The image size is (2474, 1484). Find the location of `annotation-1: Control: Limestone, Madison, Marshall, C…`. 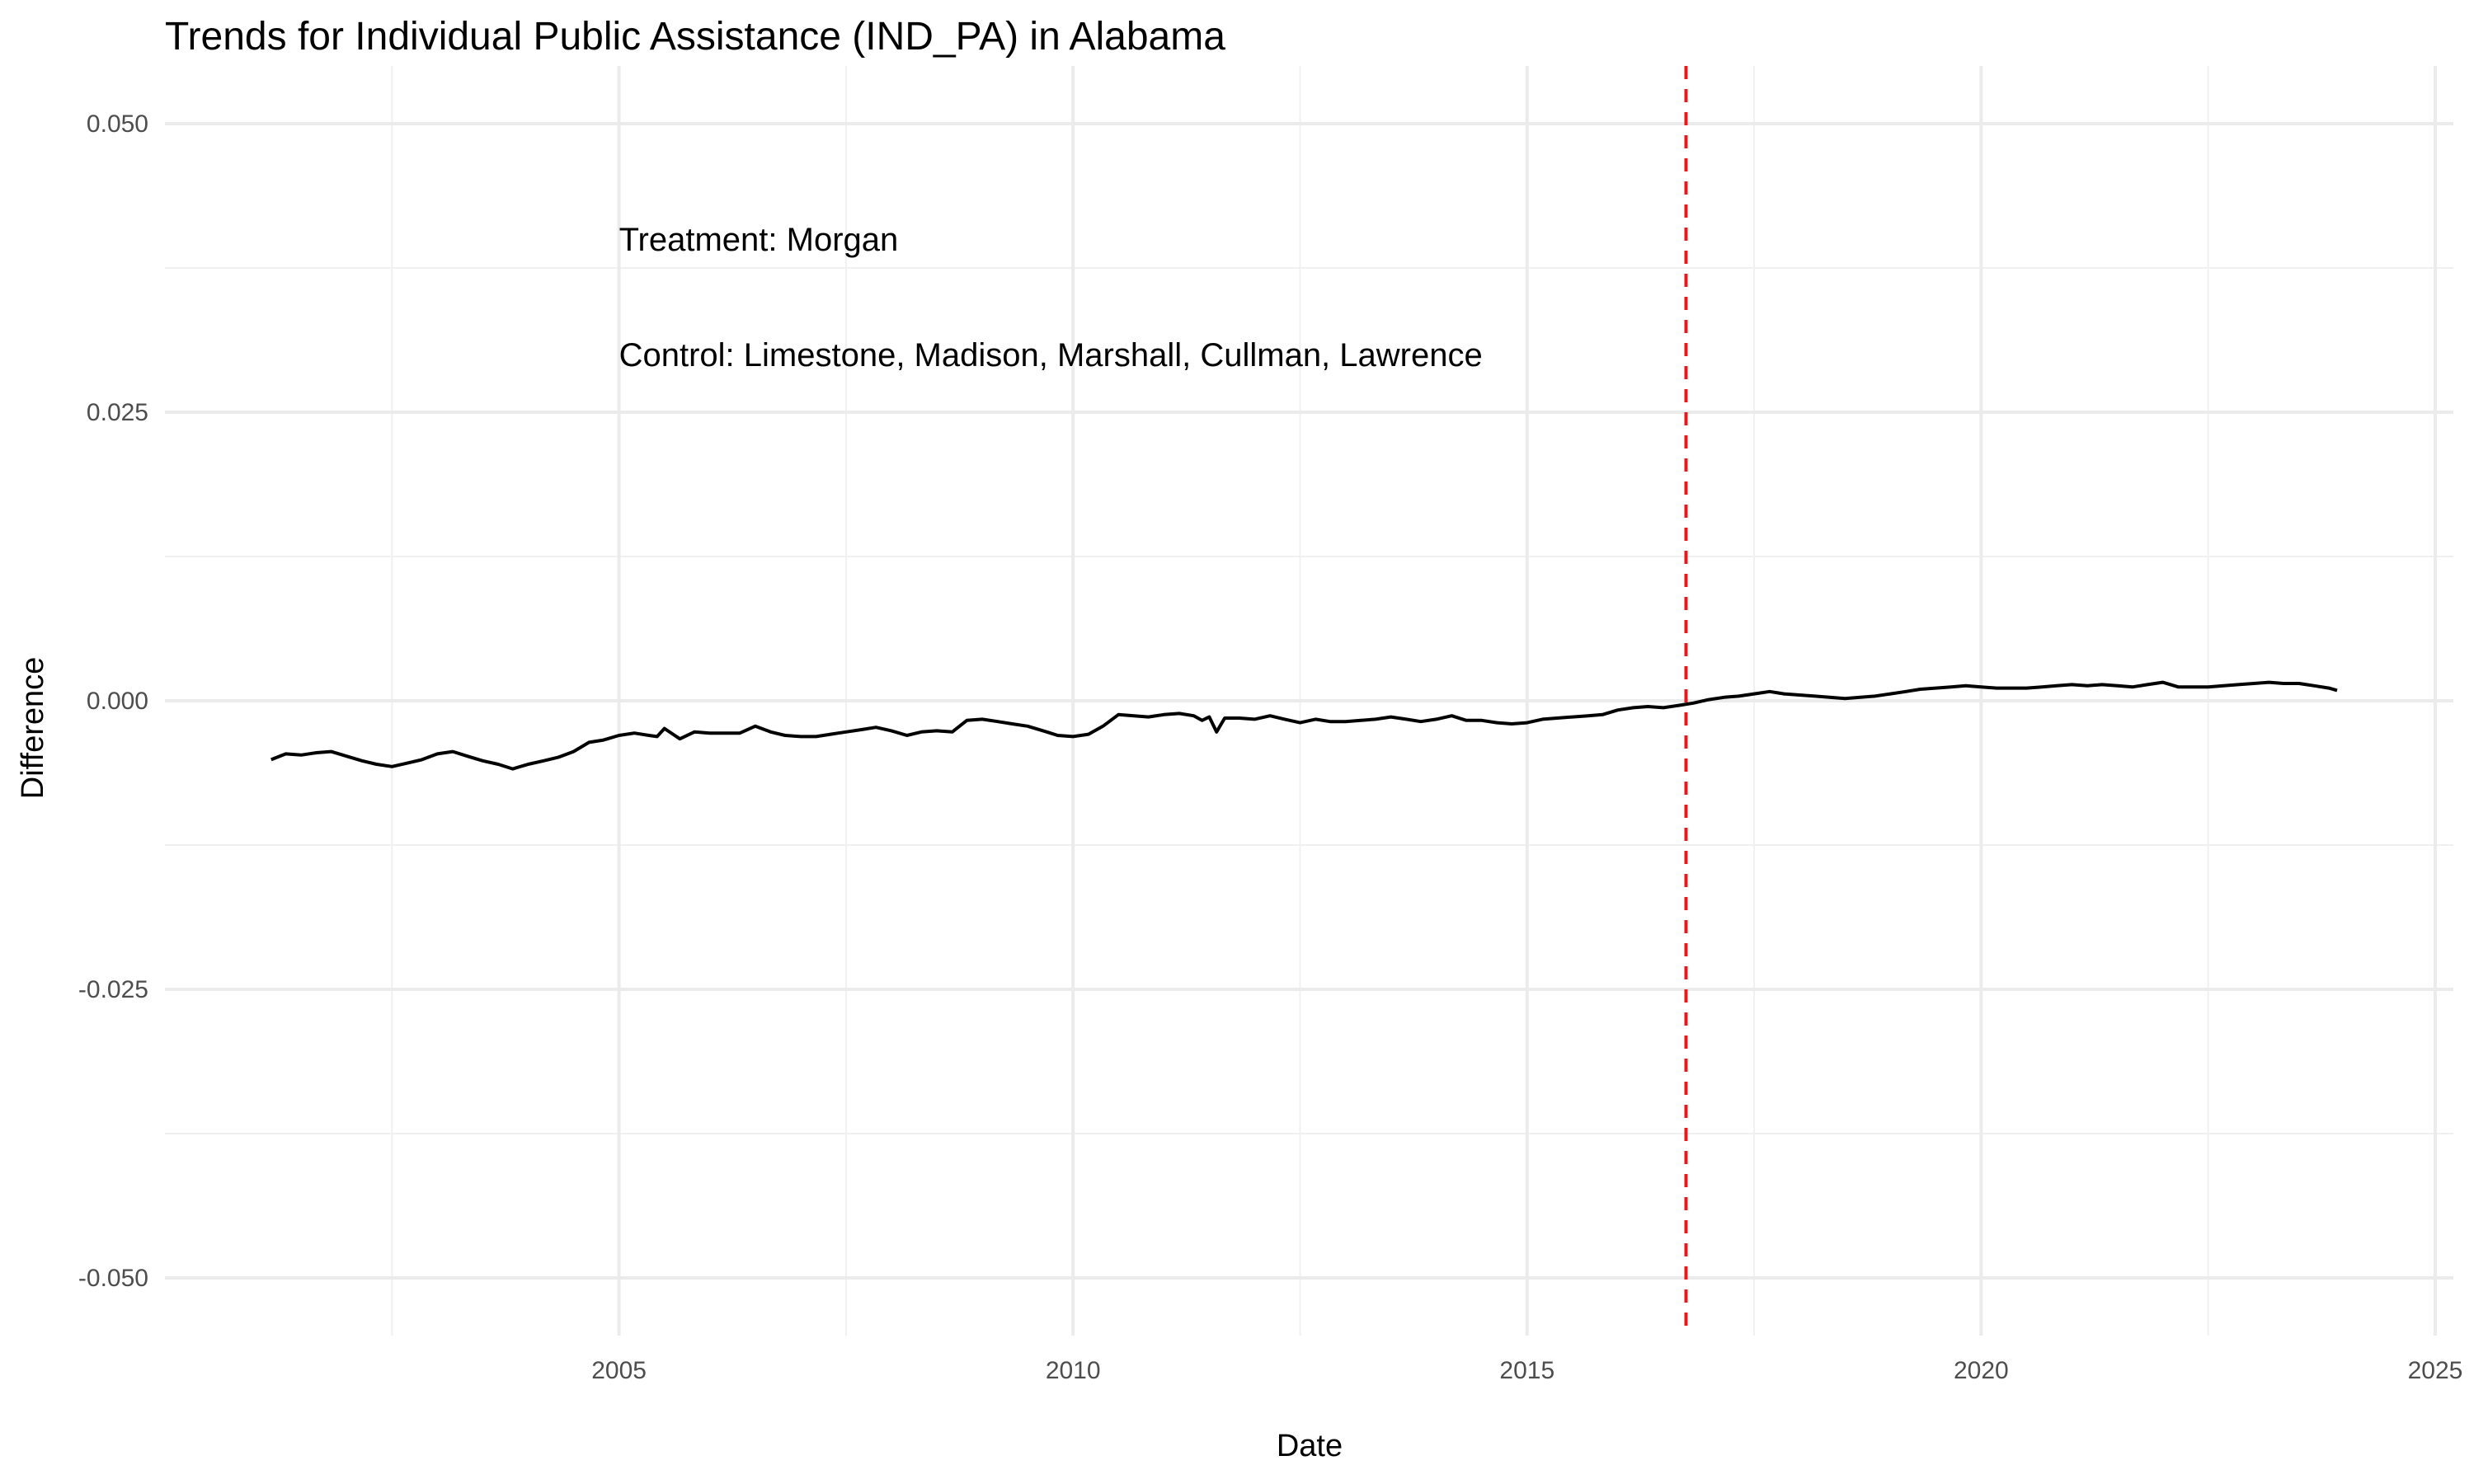

annotation-1: Control: Limestone, Madison, Marshall, C… is located at coordinates (1051, 355).